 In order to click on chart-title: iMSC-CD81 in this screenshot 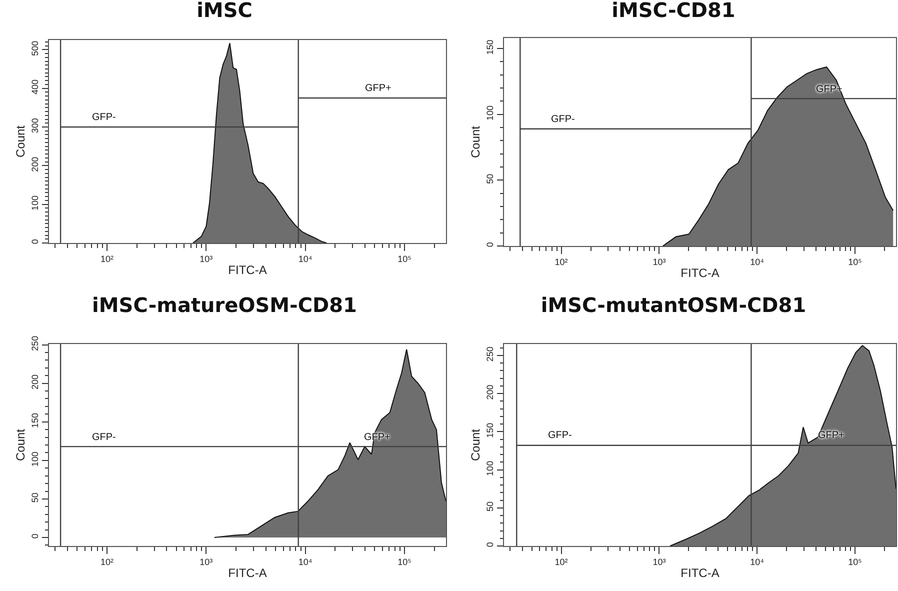, I will do `click(674, 11)`.